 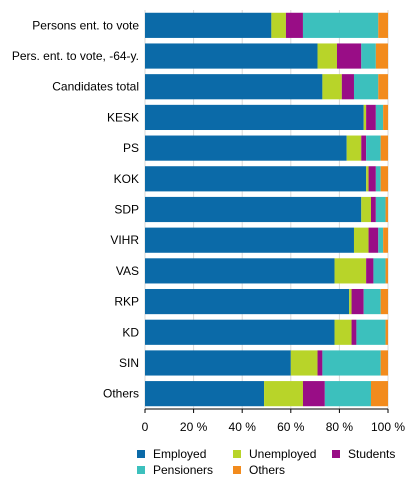 What do you see at coordinates (267, 470) in the screenshot?
I see `legend-label-others: Others` at bounding box center [267, 470].